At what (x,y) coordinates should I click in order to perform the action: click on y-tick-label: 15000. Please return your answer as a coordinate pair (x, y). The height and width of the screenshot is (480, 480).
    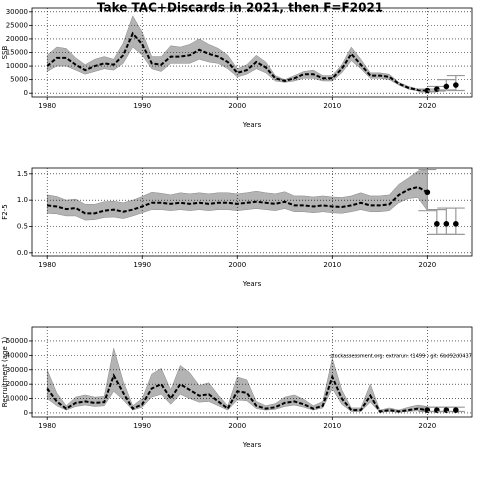
    Looking at the image, I should click on (17, 53).